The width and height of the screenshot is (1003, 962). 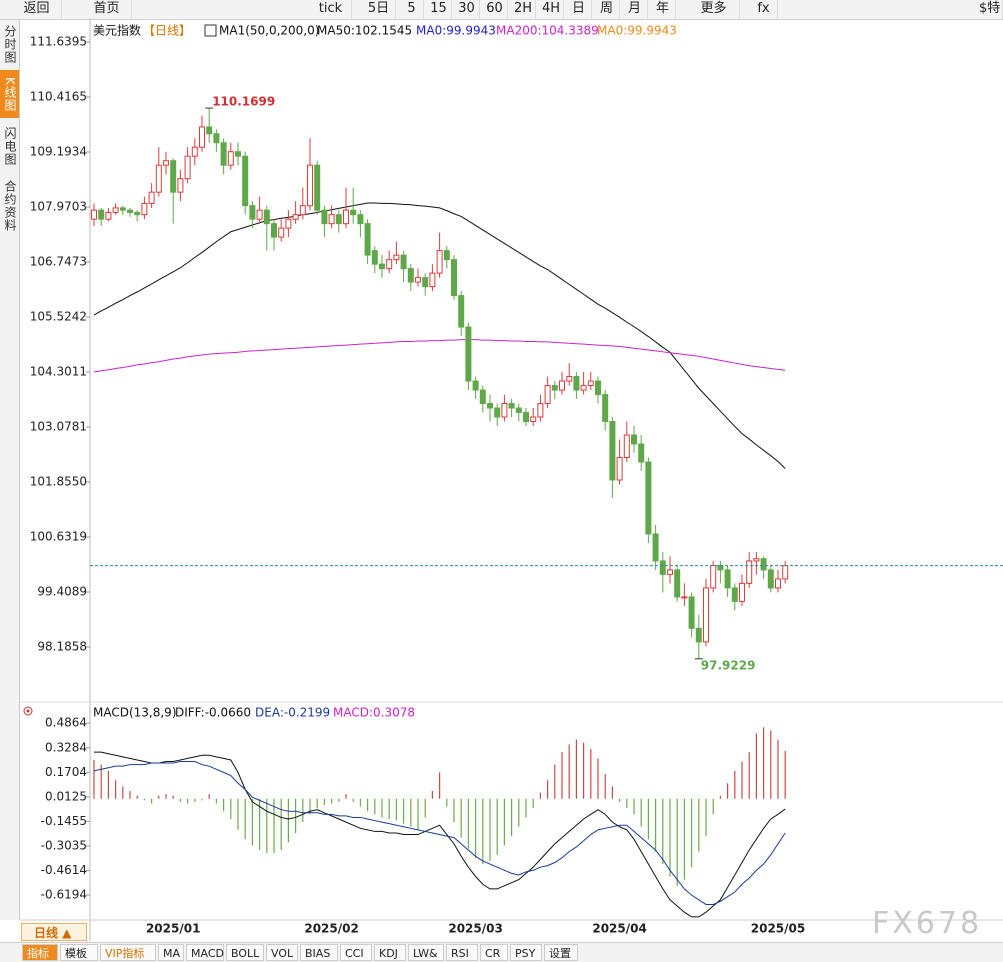 What do you see at coordinates (66, 772) in the screenshot?
I see `y-tick-label: 0.1704` at bounding box center [66, 772].